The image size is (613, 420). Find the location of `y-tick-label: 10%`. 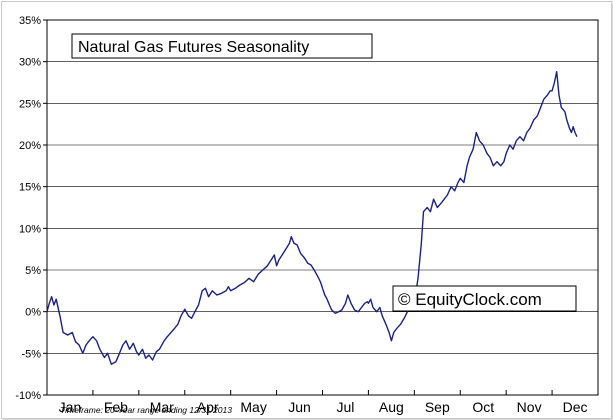

y-tick-label: 10% is located at coordinates (30, 229).